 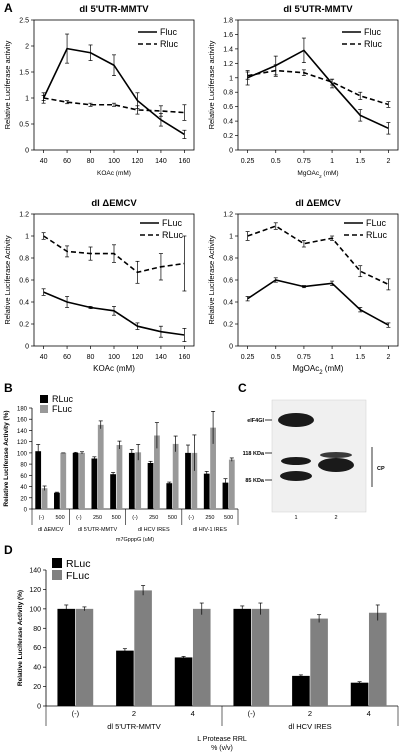 I want to click on cp-label: CP, so click(x=381, y=469).